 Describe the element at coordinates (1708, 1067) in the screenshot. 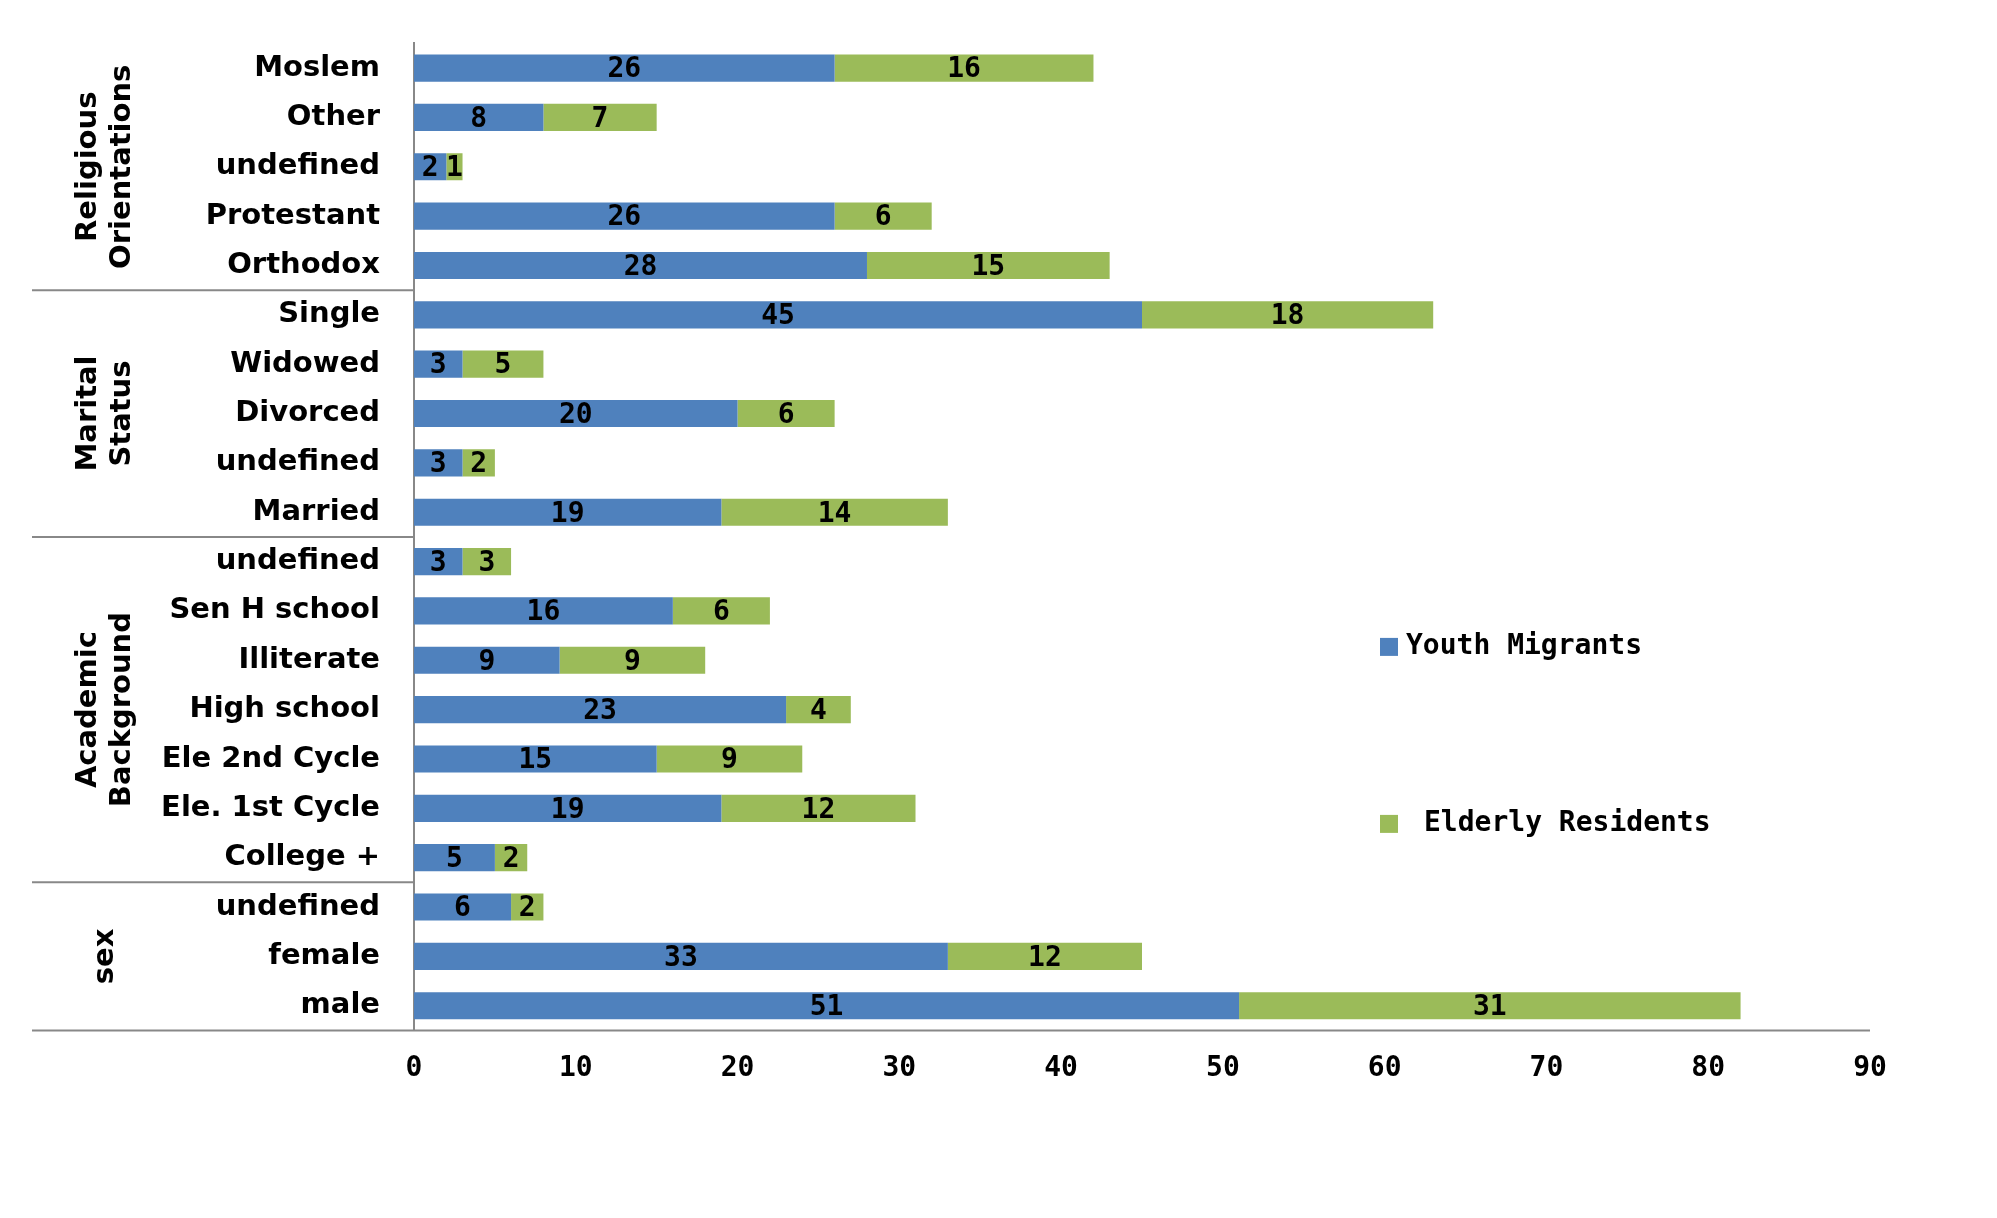

I see `x-tick-label: 80` at that location.